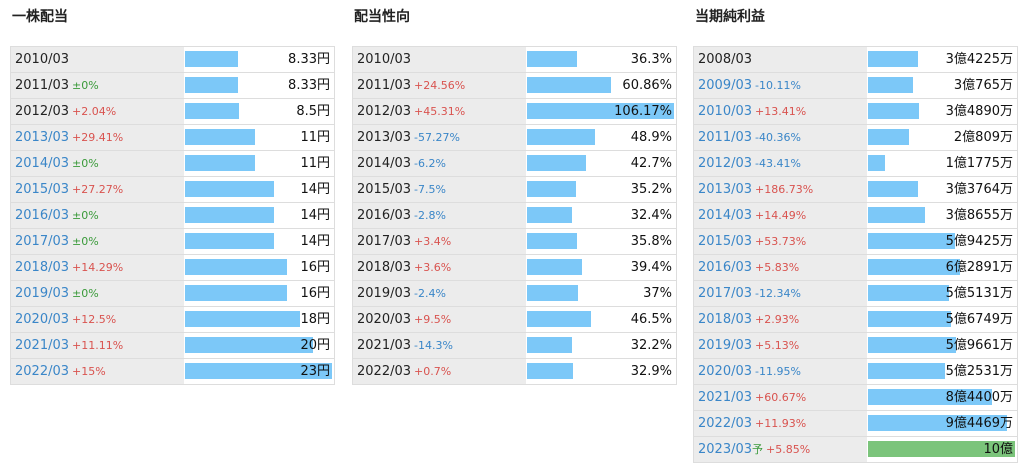 The width and height of the screenshot is (1024, 469). Describe the element at coordinates (514, 60) in the screenshot. I see `row: 2010/03 36.3%` at that location.